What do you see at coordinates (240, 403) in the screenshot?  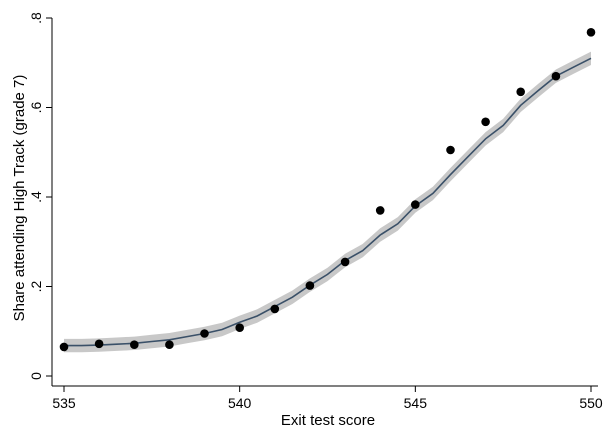 I see `x-tick-label: 540` at bounding box center [240, 403].